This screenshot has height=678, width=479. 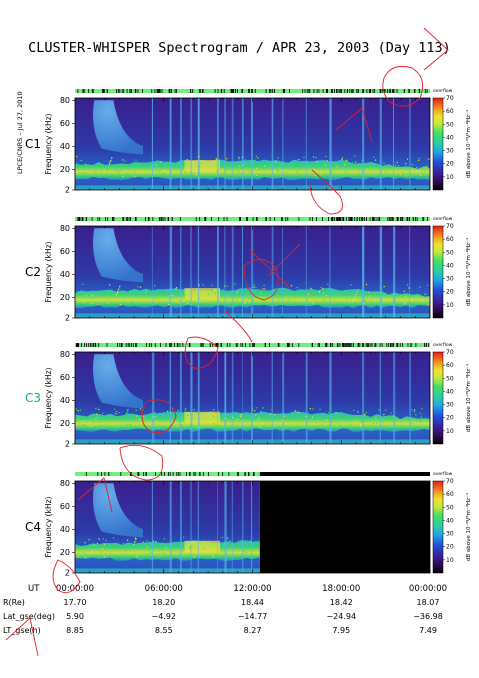 What do you see at coordinates (48, 526) in the screenshot?
I see `y-axis-label: Frequency (kHz)` at bounding box center [48, 526].